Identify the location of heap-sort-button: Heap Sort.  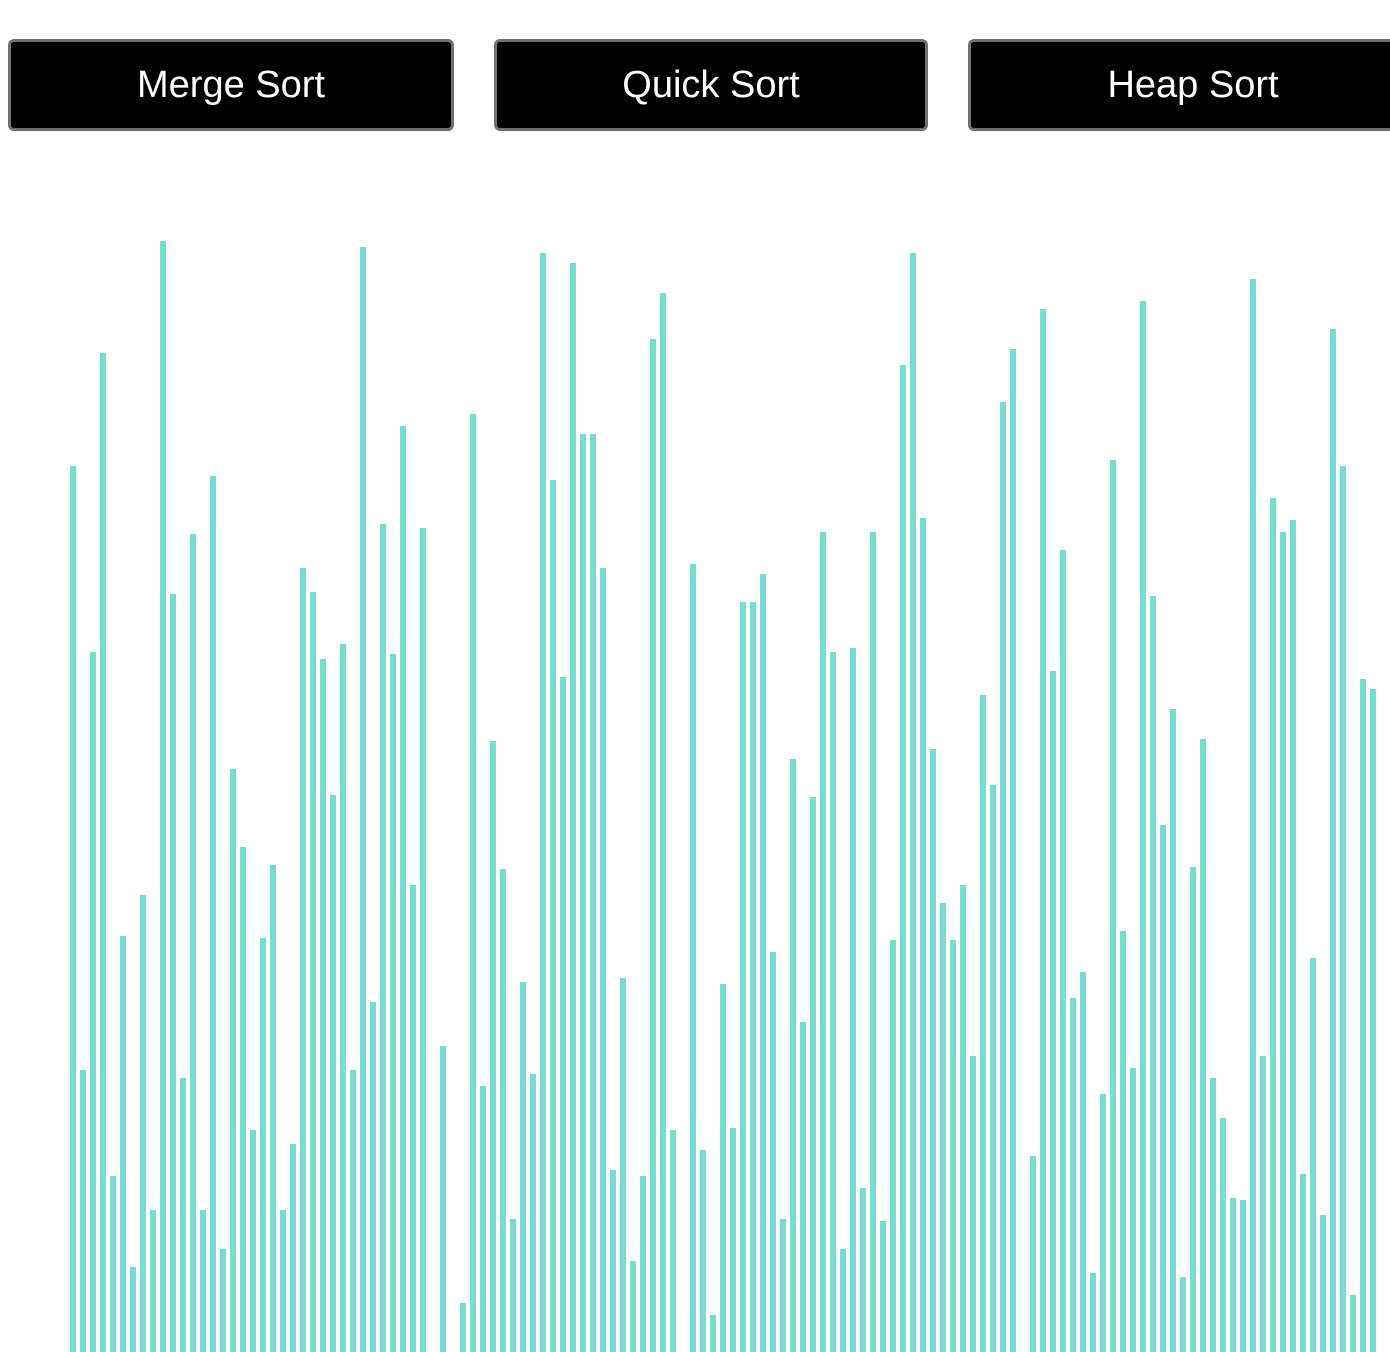
(1179, 85).